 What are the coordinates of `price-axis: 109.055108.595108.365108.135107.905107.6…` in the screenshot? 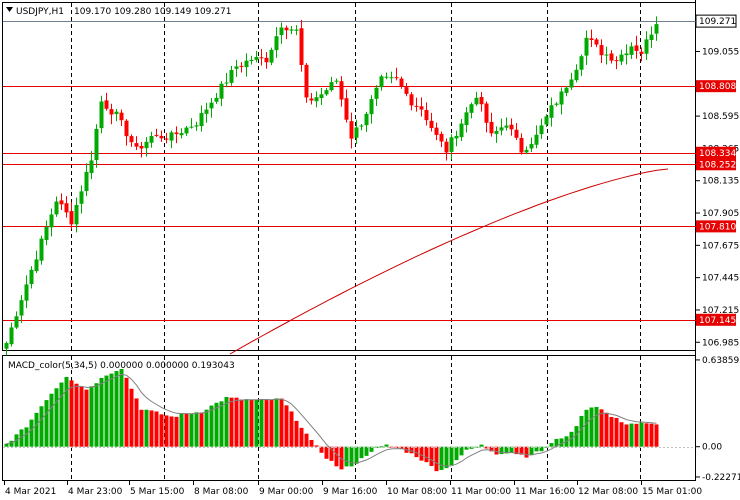 It's located at (717, 181).